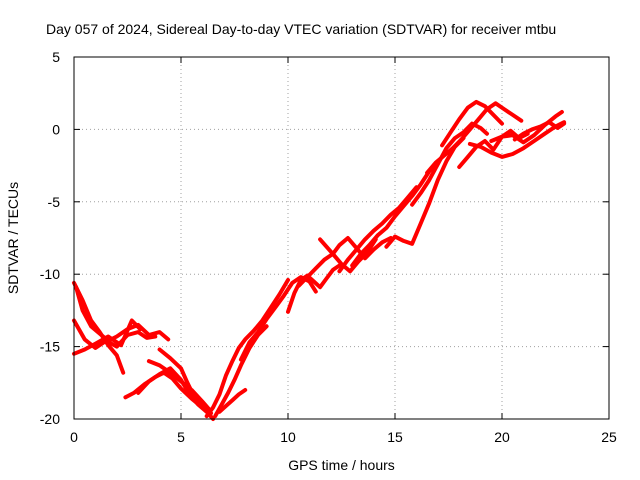 Image resolution: width=640 pixels, height=480 pixels. What do you see at coordinates (13, 238) in the screenshot?
I see `y-axis-label: SDTVAR / TECUs` at bounding box center [13, 238].